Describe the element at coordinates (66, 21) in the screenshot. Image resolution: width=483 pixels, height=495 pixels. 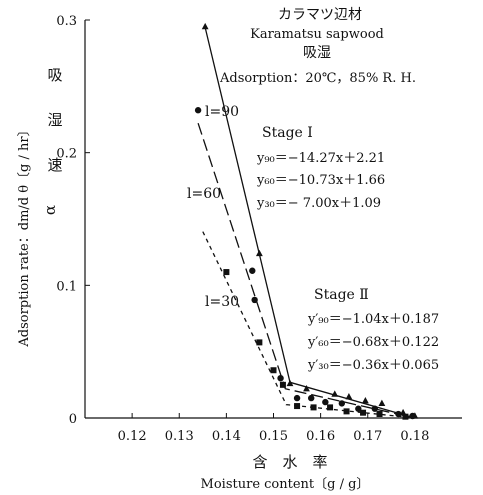
I see `y-tick-label: 0.3` at that location.